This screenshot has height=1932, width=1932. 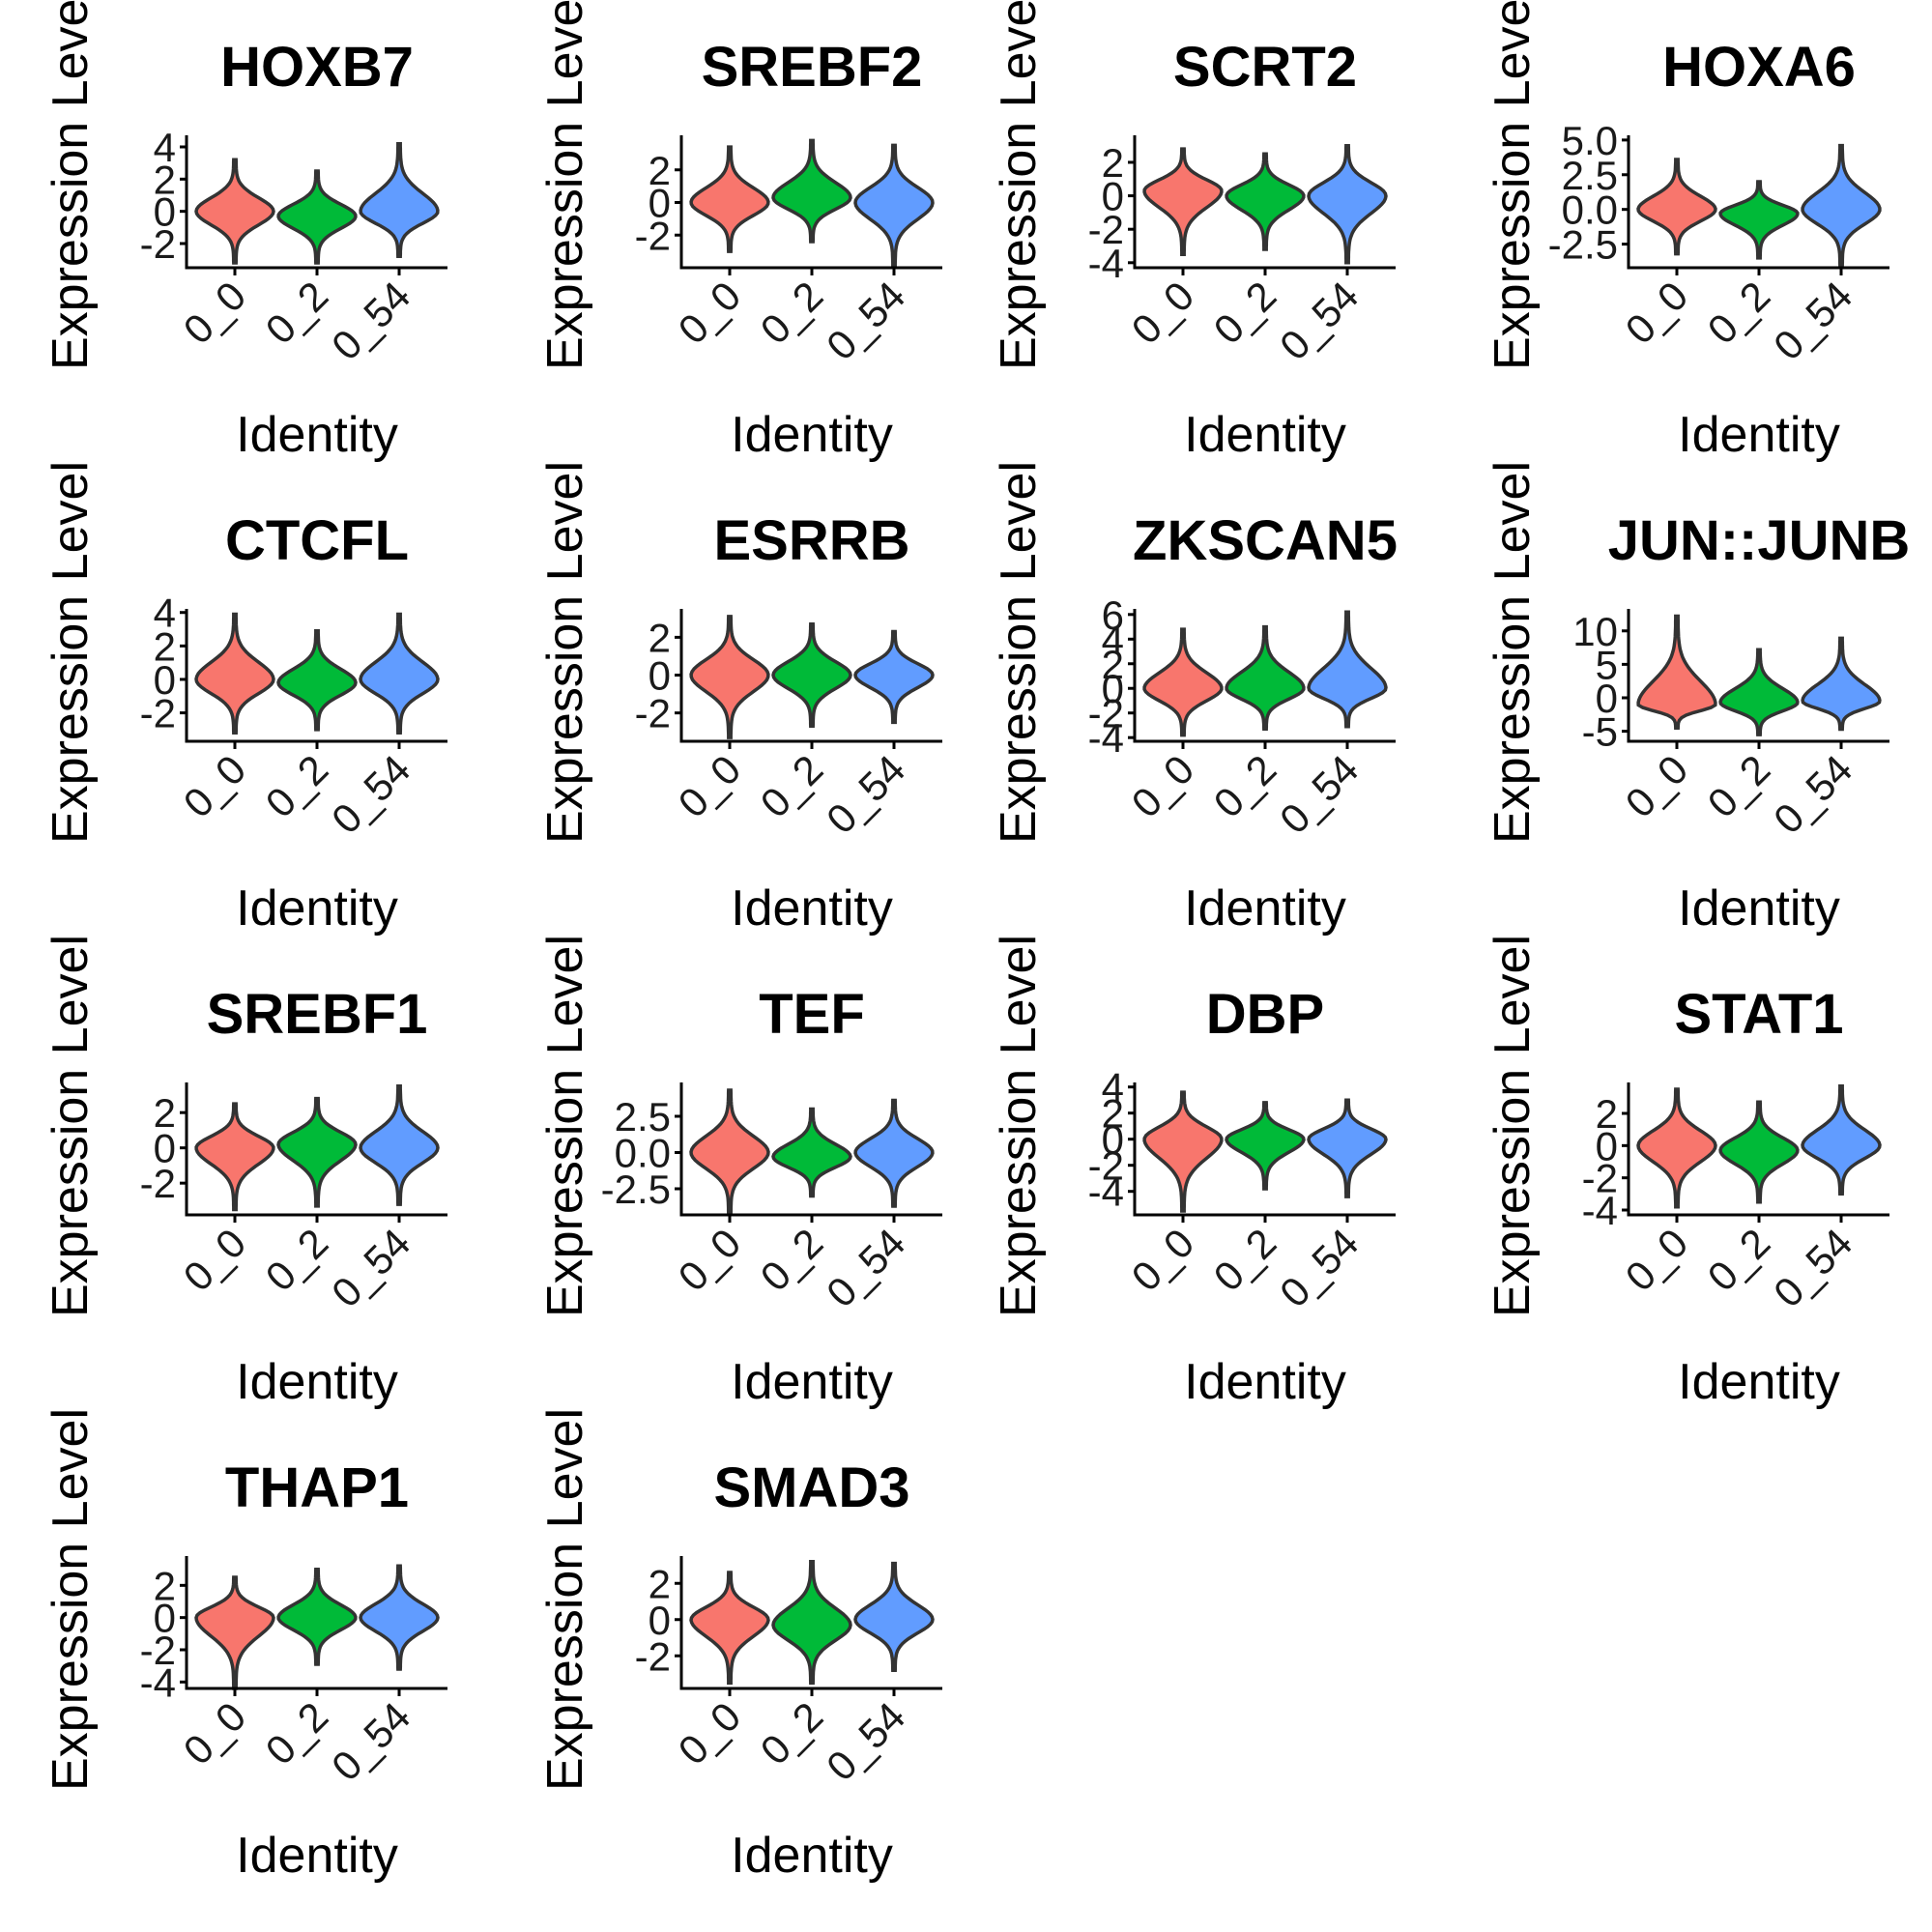 What do you see at coordinates (1590, 175) in the screenshot?
I see `y-tick-label: 2.5` at bounding box center [1590, 175].